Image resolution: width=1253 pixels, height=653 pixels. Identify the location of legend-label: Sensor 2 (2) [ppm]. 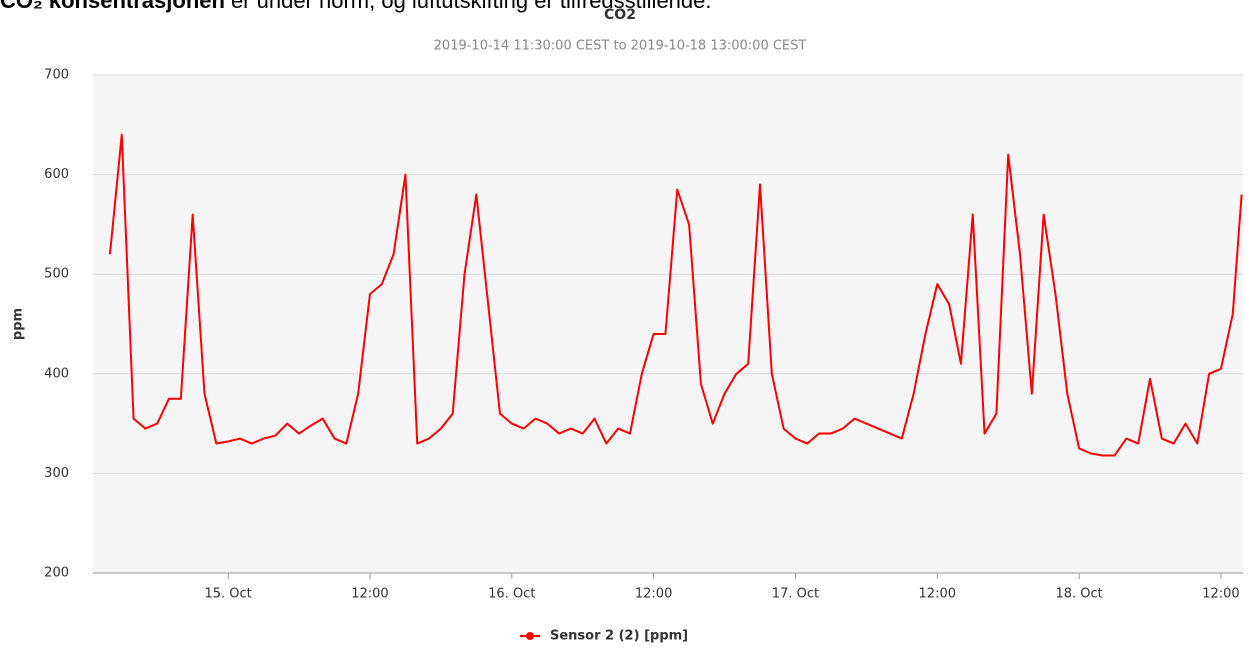
(619, 636).